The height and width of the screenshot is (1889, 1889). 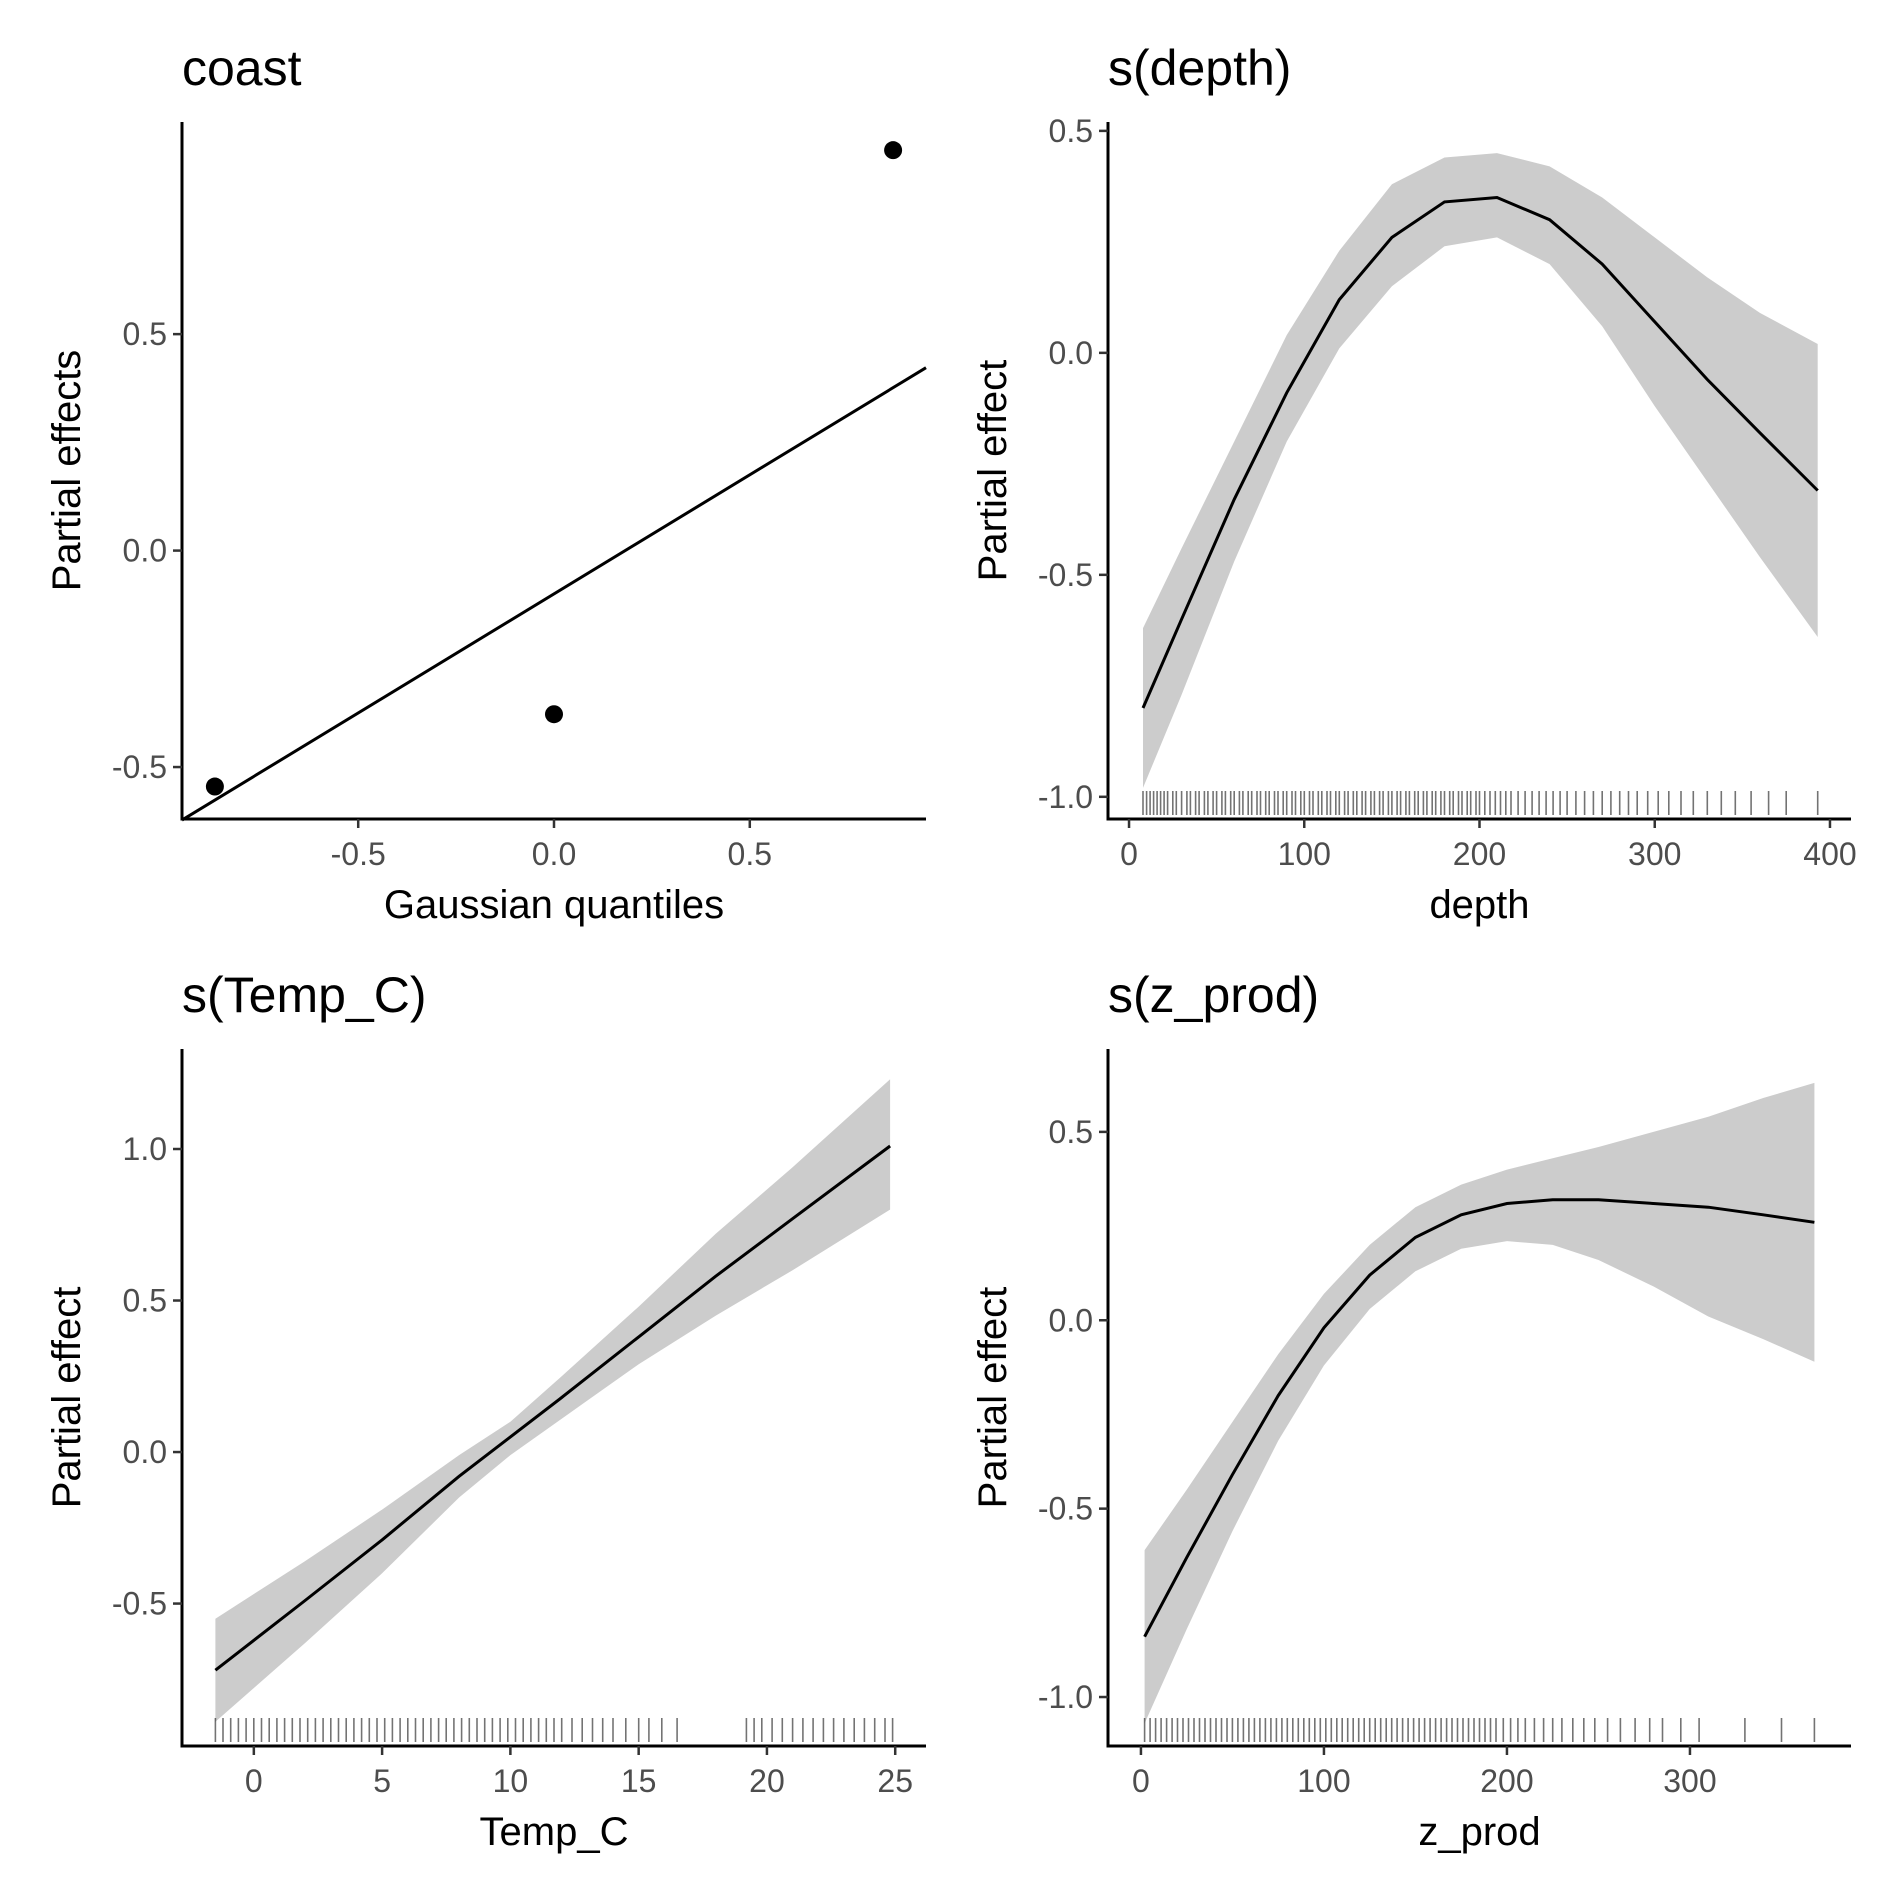 What do you see at coordinates (1479, 1832) in the screenshot?
I see `zprod-x-axis-label: z_prod` at bounding box center [1479, 1832].